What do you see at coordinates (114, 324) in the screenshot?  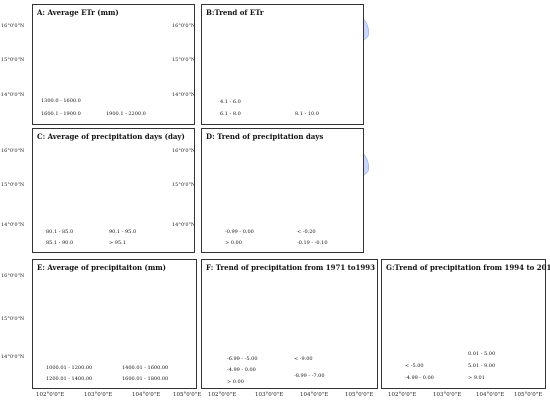 I see `panel-e: E: Average of precipitaiton (mm)` at bounding box center [114, 324].